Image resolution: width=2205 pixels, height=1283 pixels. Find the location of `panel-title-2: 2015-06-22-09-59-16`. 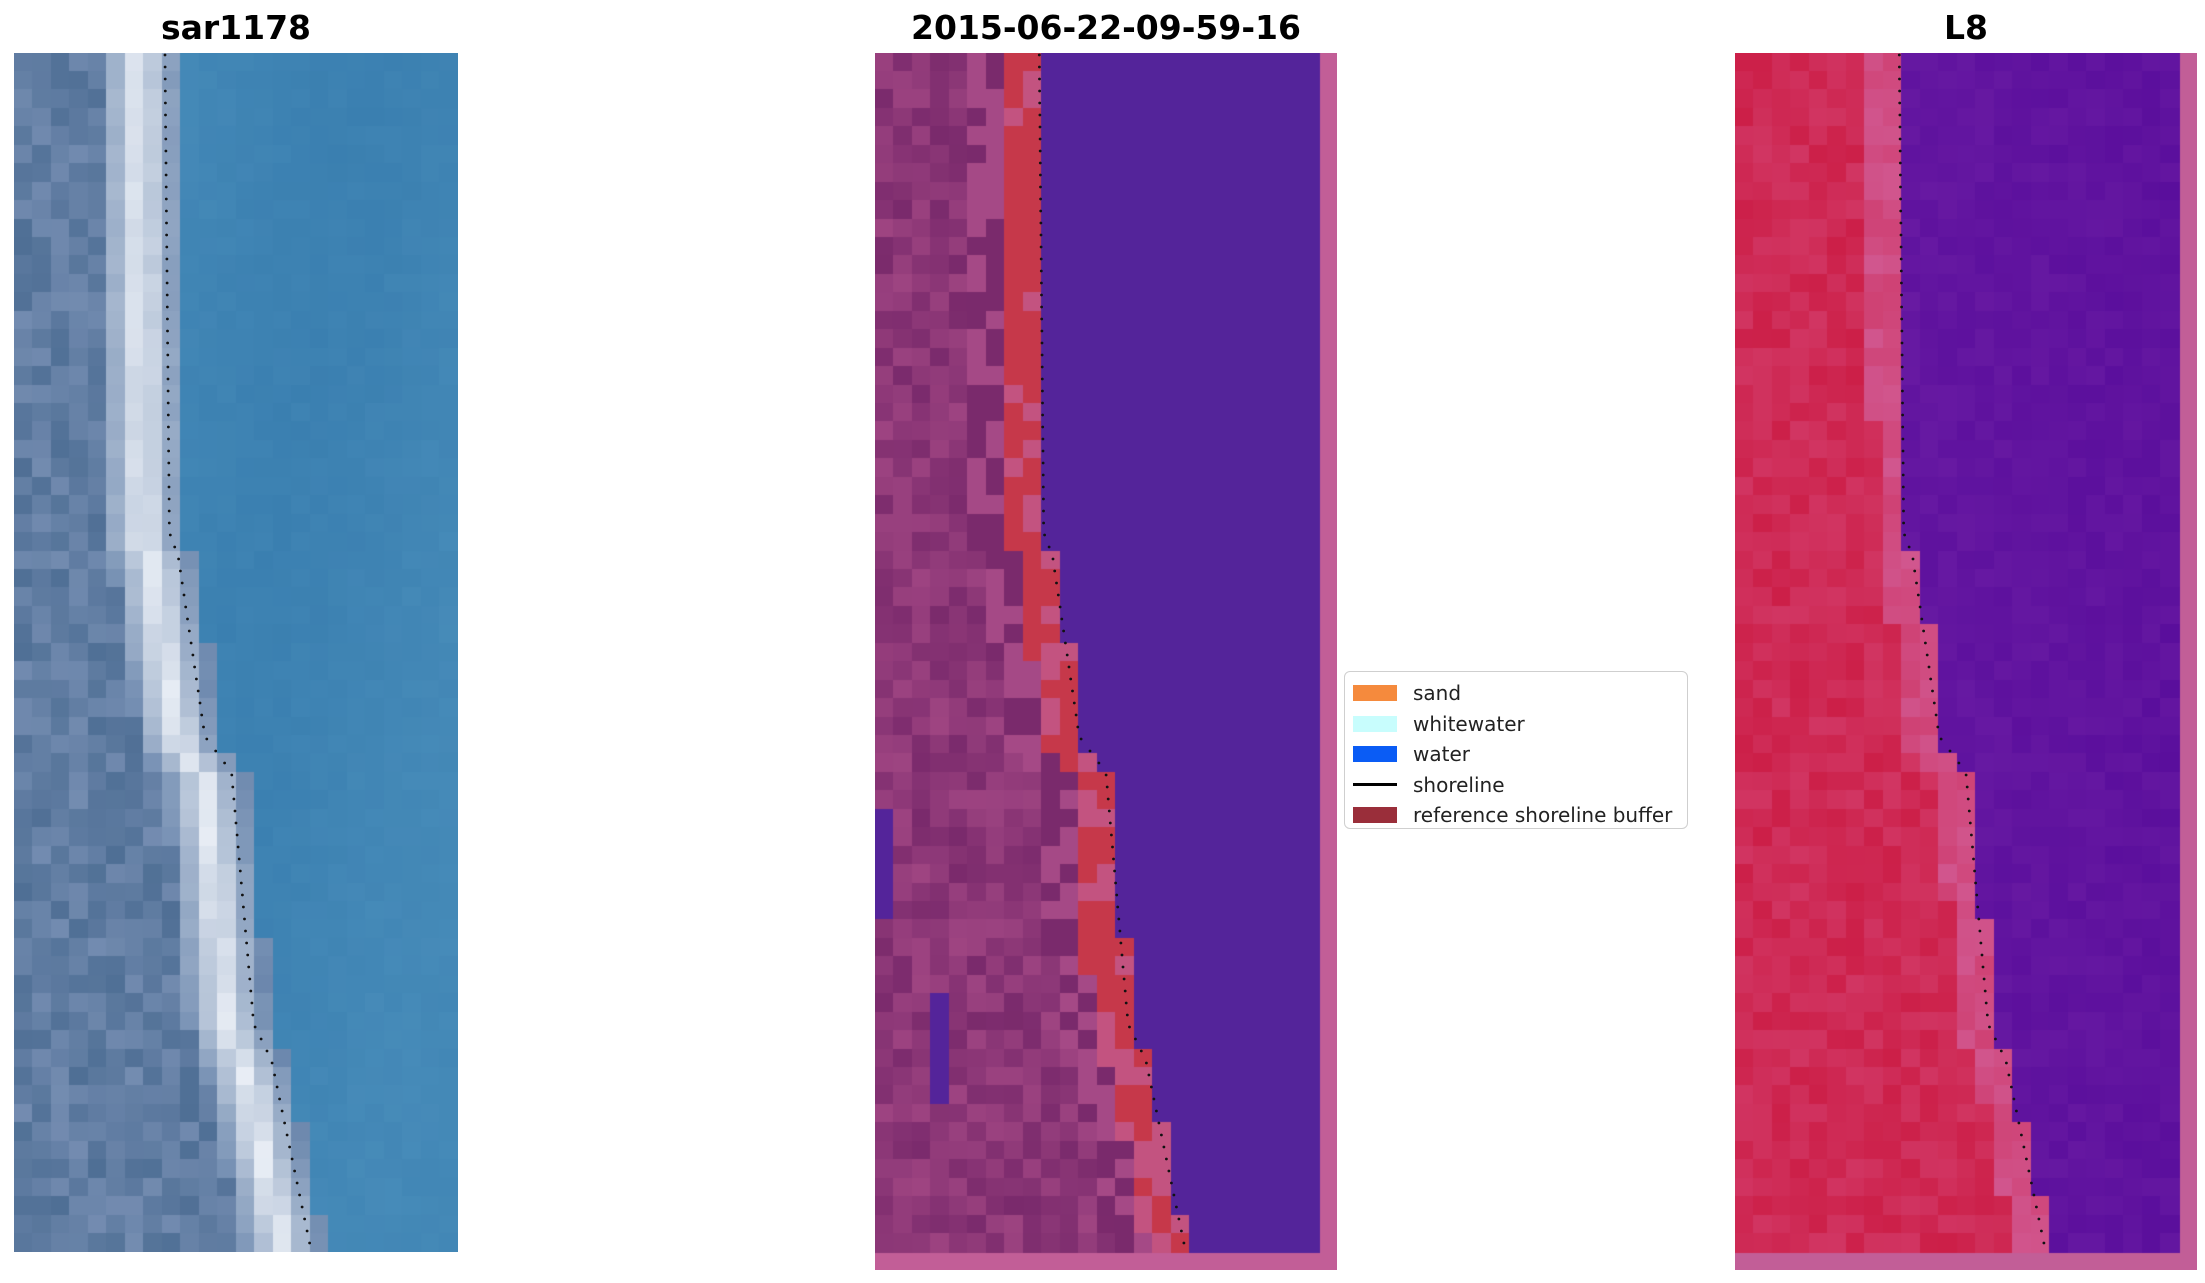

panel-title-2: 2015-06-22-09-59-16 is located at coordinates (1106, 27).